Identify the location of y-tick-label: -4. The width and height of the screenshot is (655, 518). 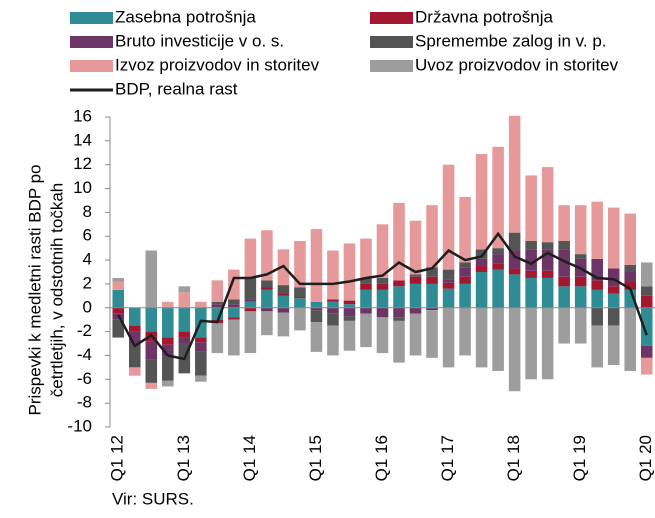
(84, 354).